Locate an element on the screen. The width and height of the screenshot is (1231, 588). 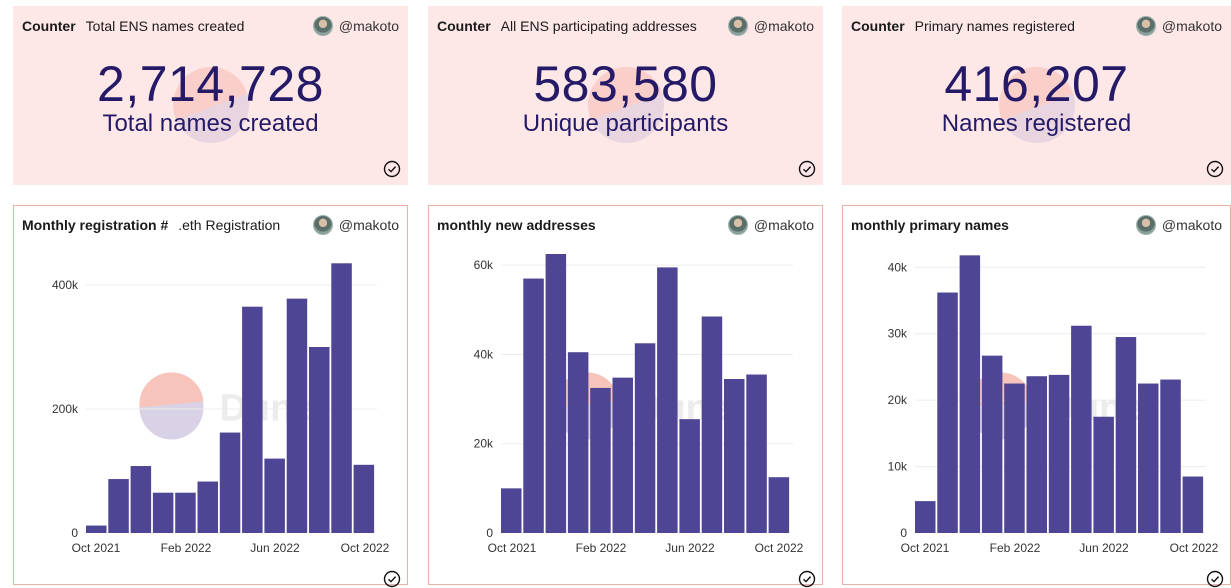
card-type-label: Monthly registration # is located at coordinates (95, 225).